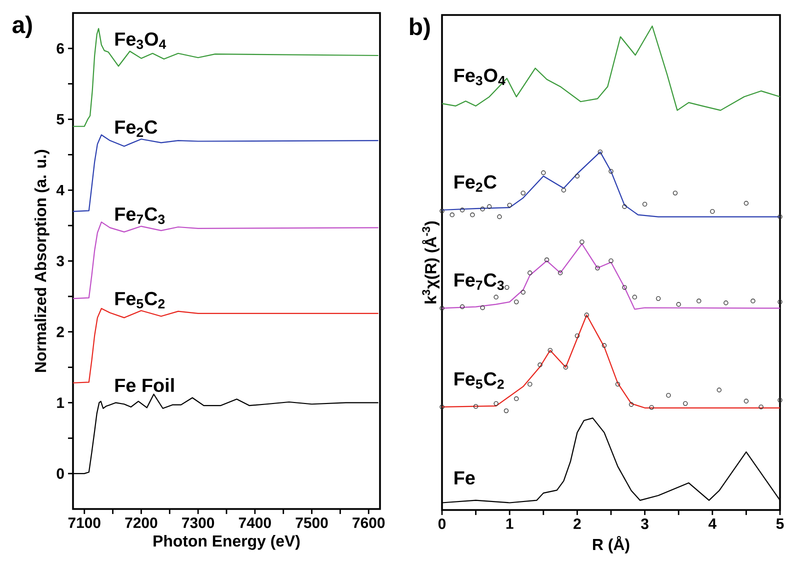 The width and height of the screenshot is (790, 581). Describe the element at coordinates (479, 281) in the screenshot. I see `series-label: Fe$_{7}$C$_{3}$` at that location.